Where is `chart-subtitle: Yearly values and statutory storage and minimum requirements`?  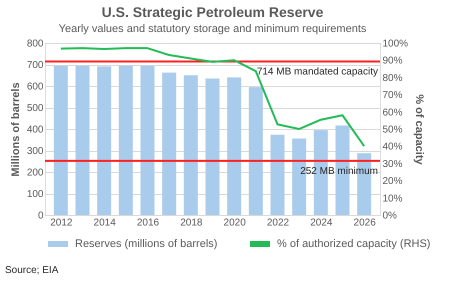
chart-subtitle: Yearly values and statutory storage and minimum requirements is located at coordinates (212, 29).